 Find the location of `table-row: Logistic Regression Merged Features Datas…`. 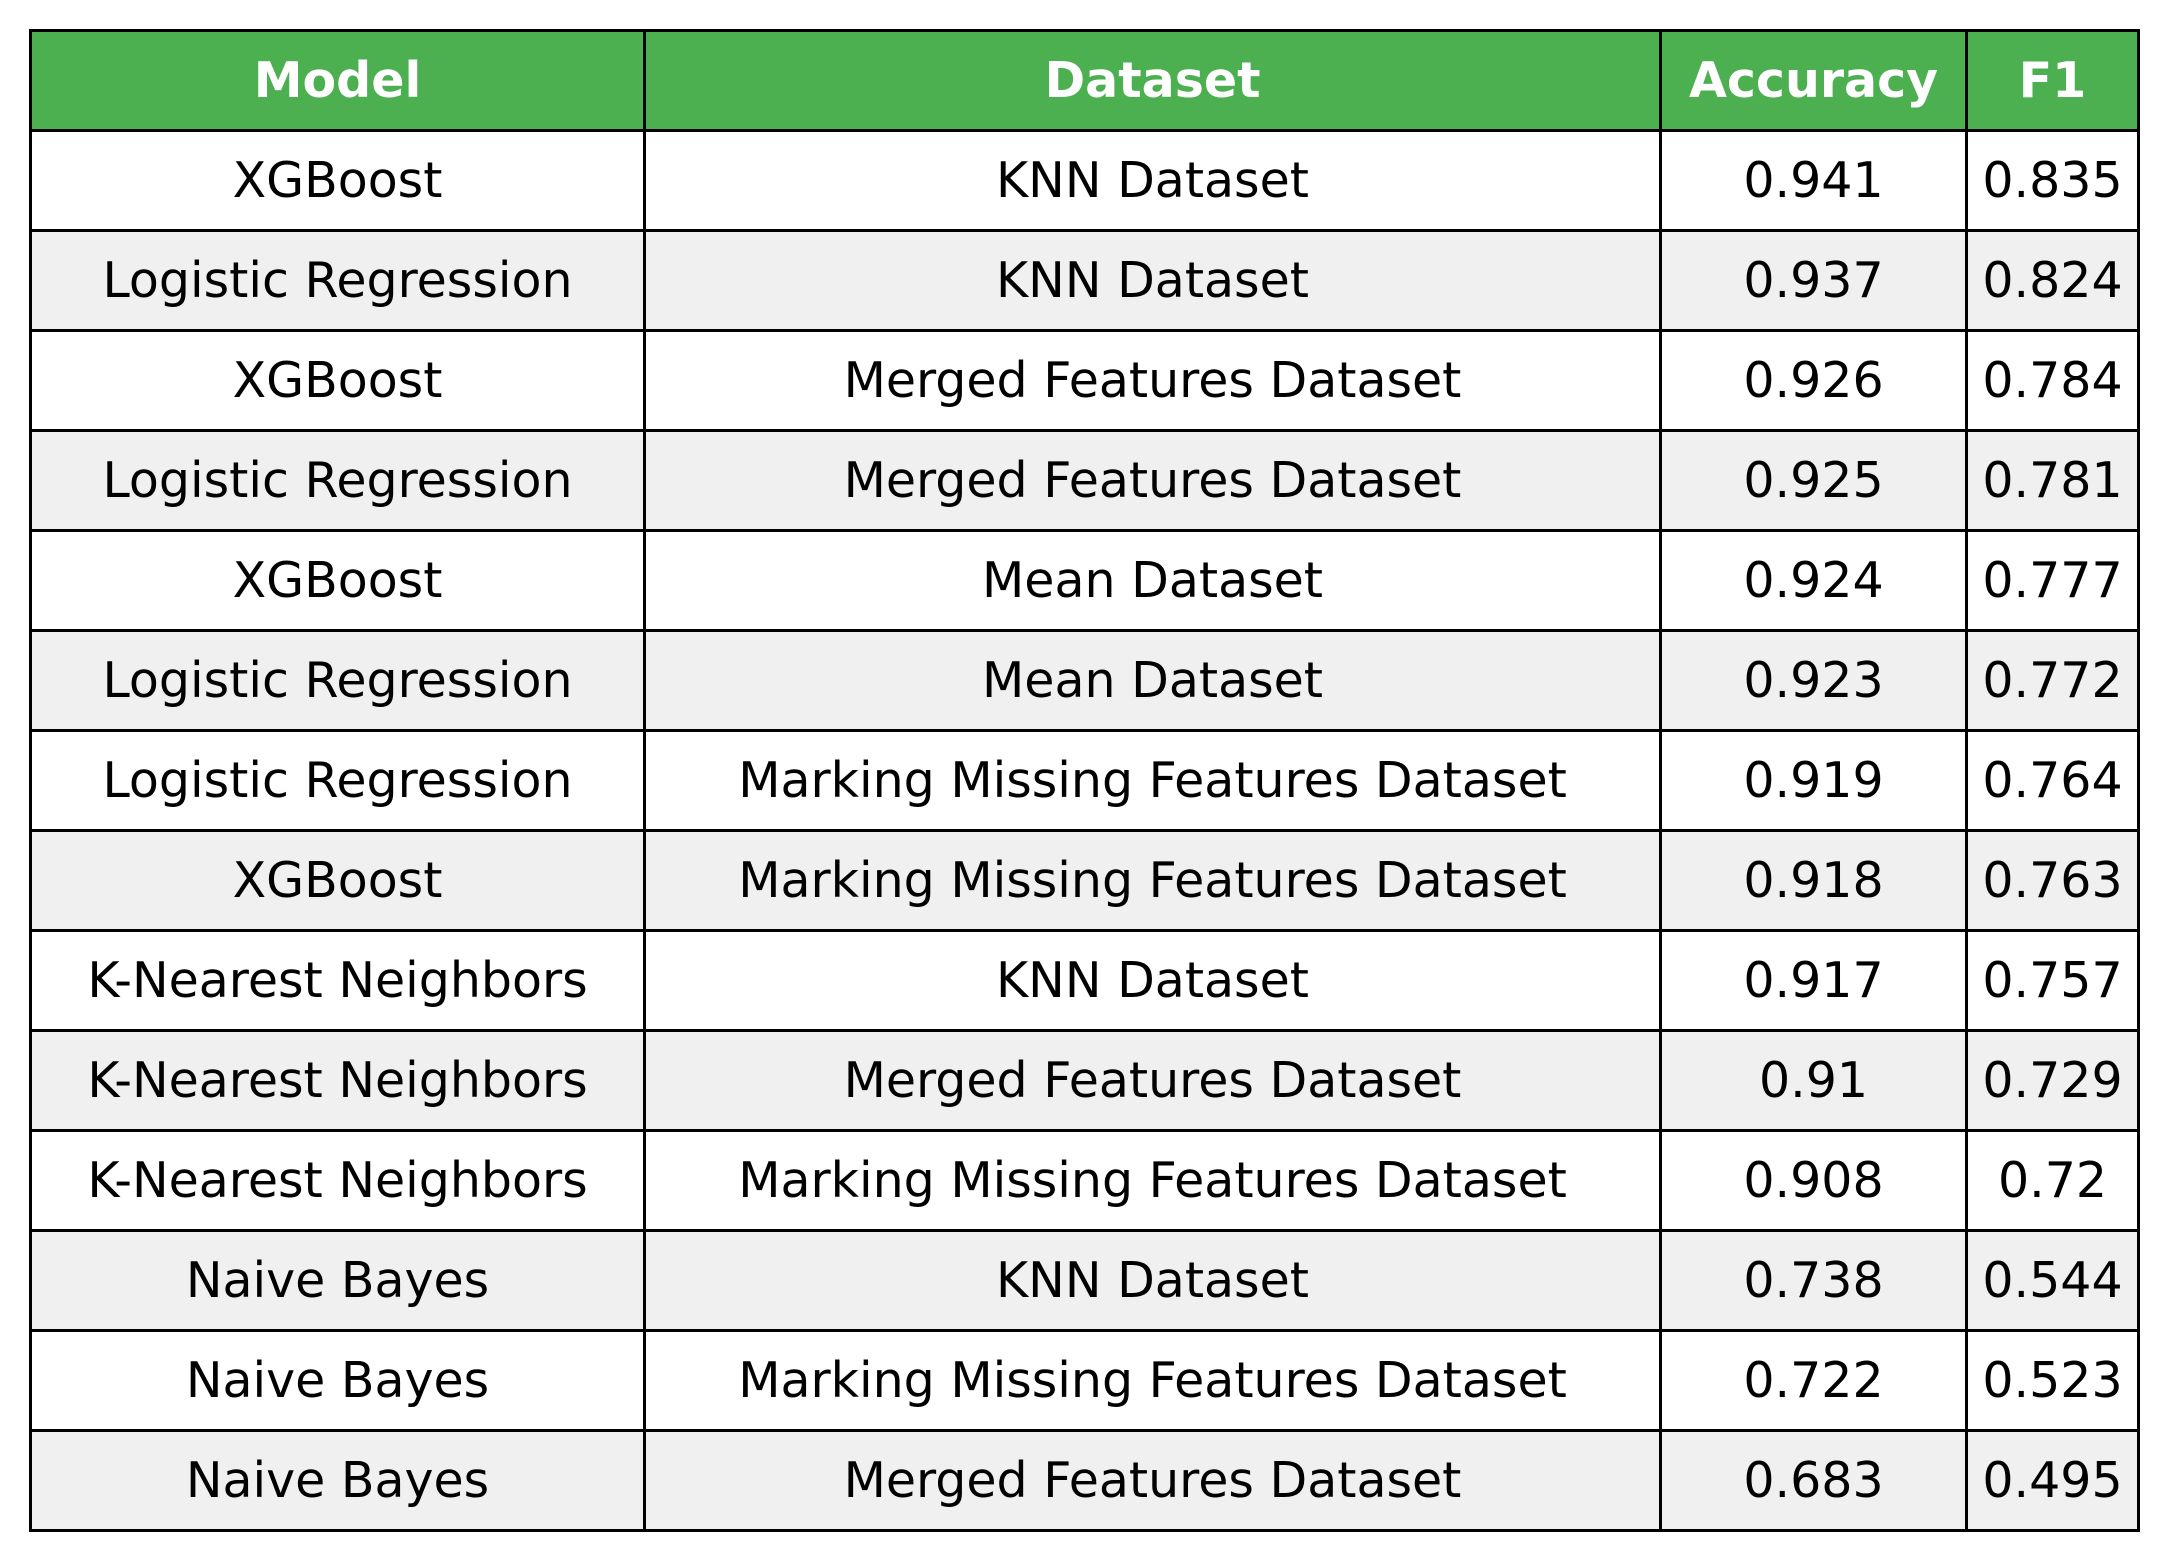

table-row: Logistic Regression Merged Features Datas… is located at coordinates (1084, 480).